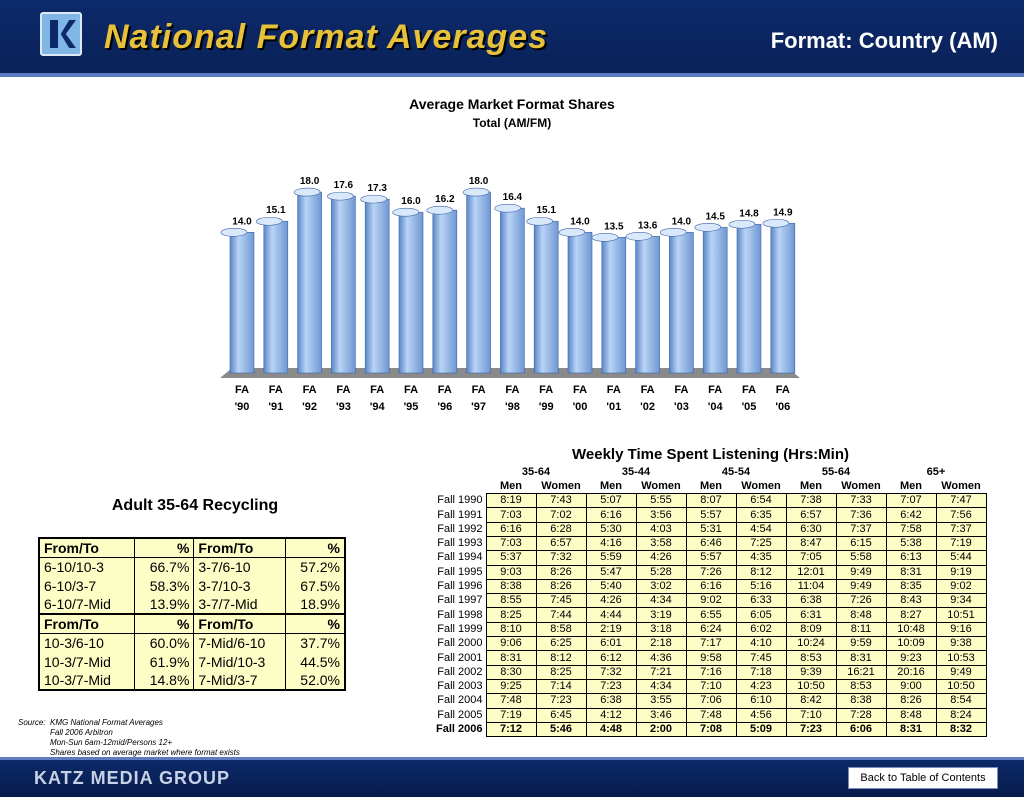  What do you see at coordinates (861, 515) in the screenshot?
I see `tsl-cell: 7:36` at bounding box center [861, 515].